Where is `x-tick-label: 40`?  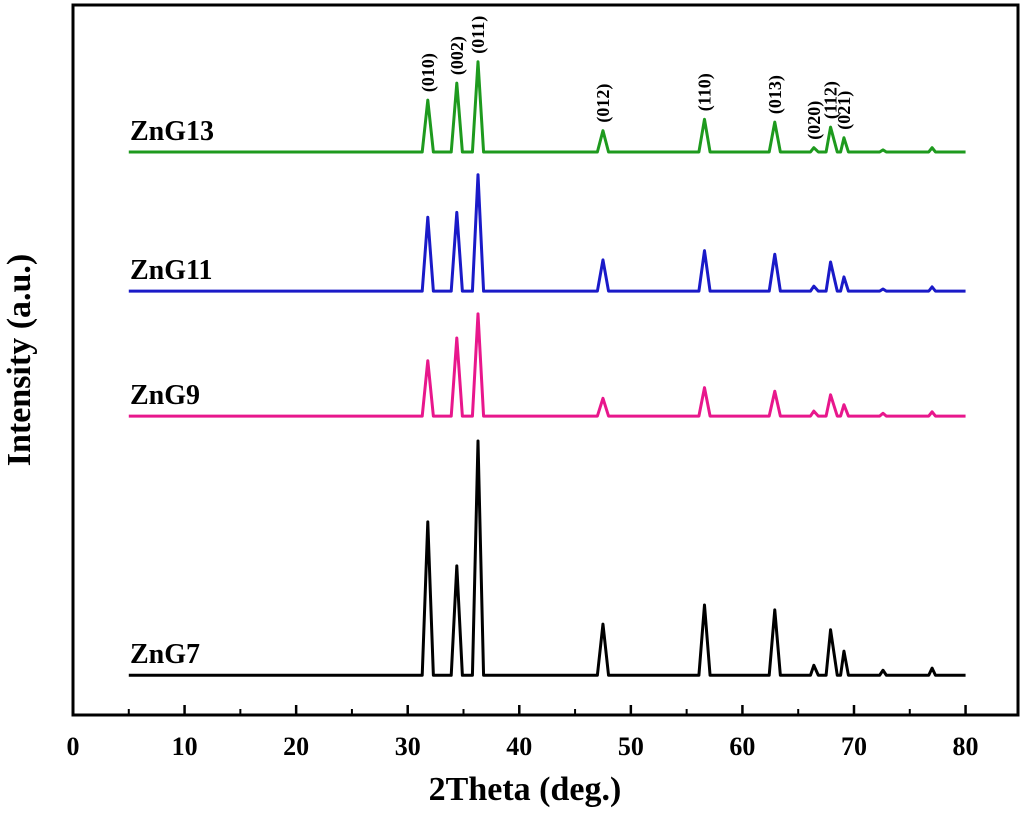
x-tick-label: 40 is located at coordinates (519, 746).